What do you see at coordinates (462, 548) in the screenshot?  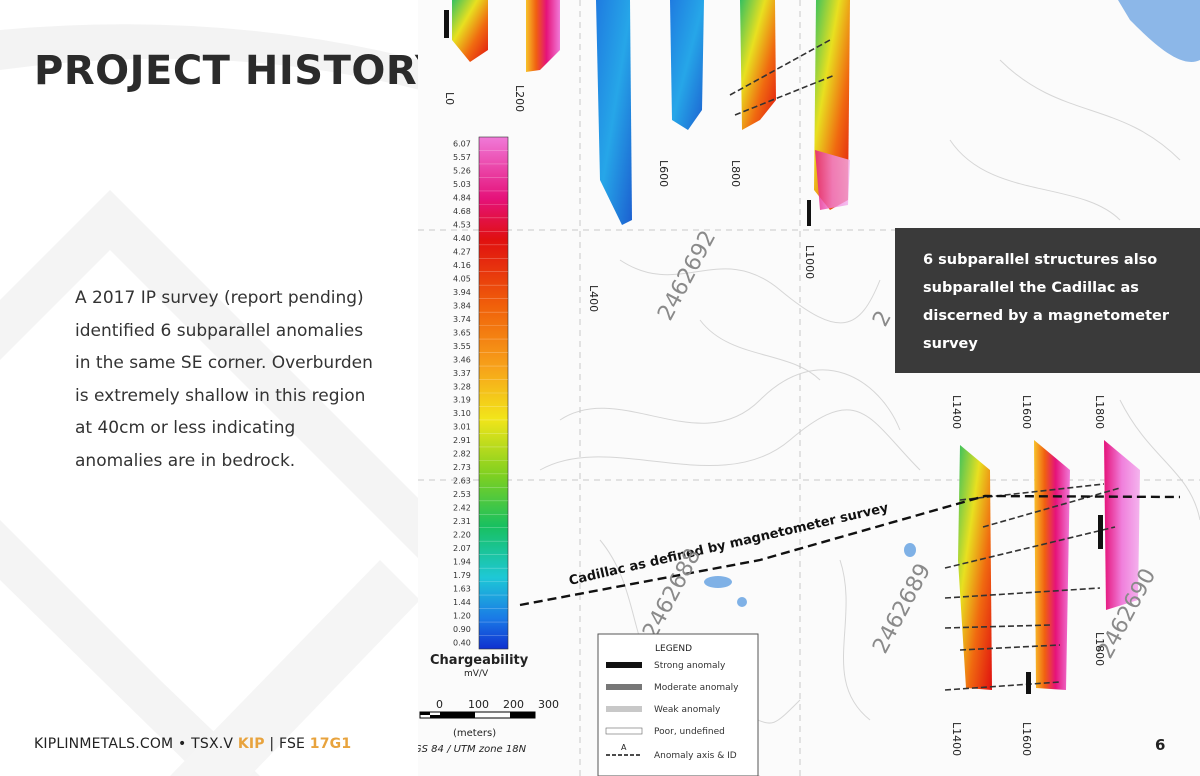 I see `colorbar-tick-label: 2.07` at bounding box center [462, 548].